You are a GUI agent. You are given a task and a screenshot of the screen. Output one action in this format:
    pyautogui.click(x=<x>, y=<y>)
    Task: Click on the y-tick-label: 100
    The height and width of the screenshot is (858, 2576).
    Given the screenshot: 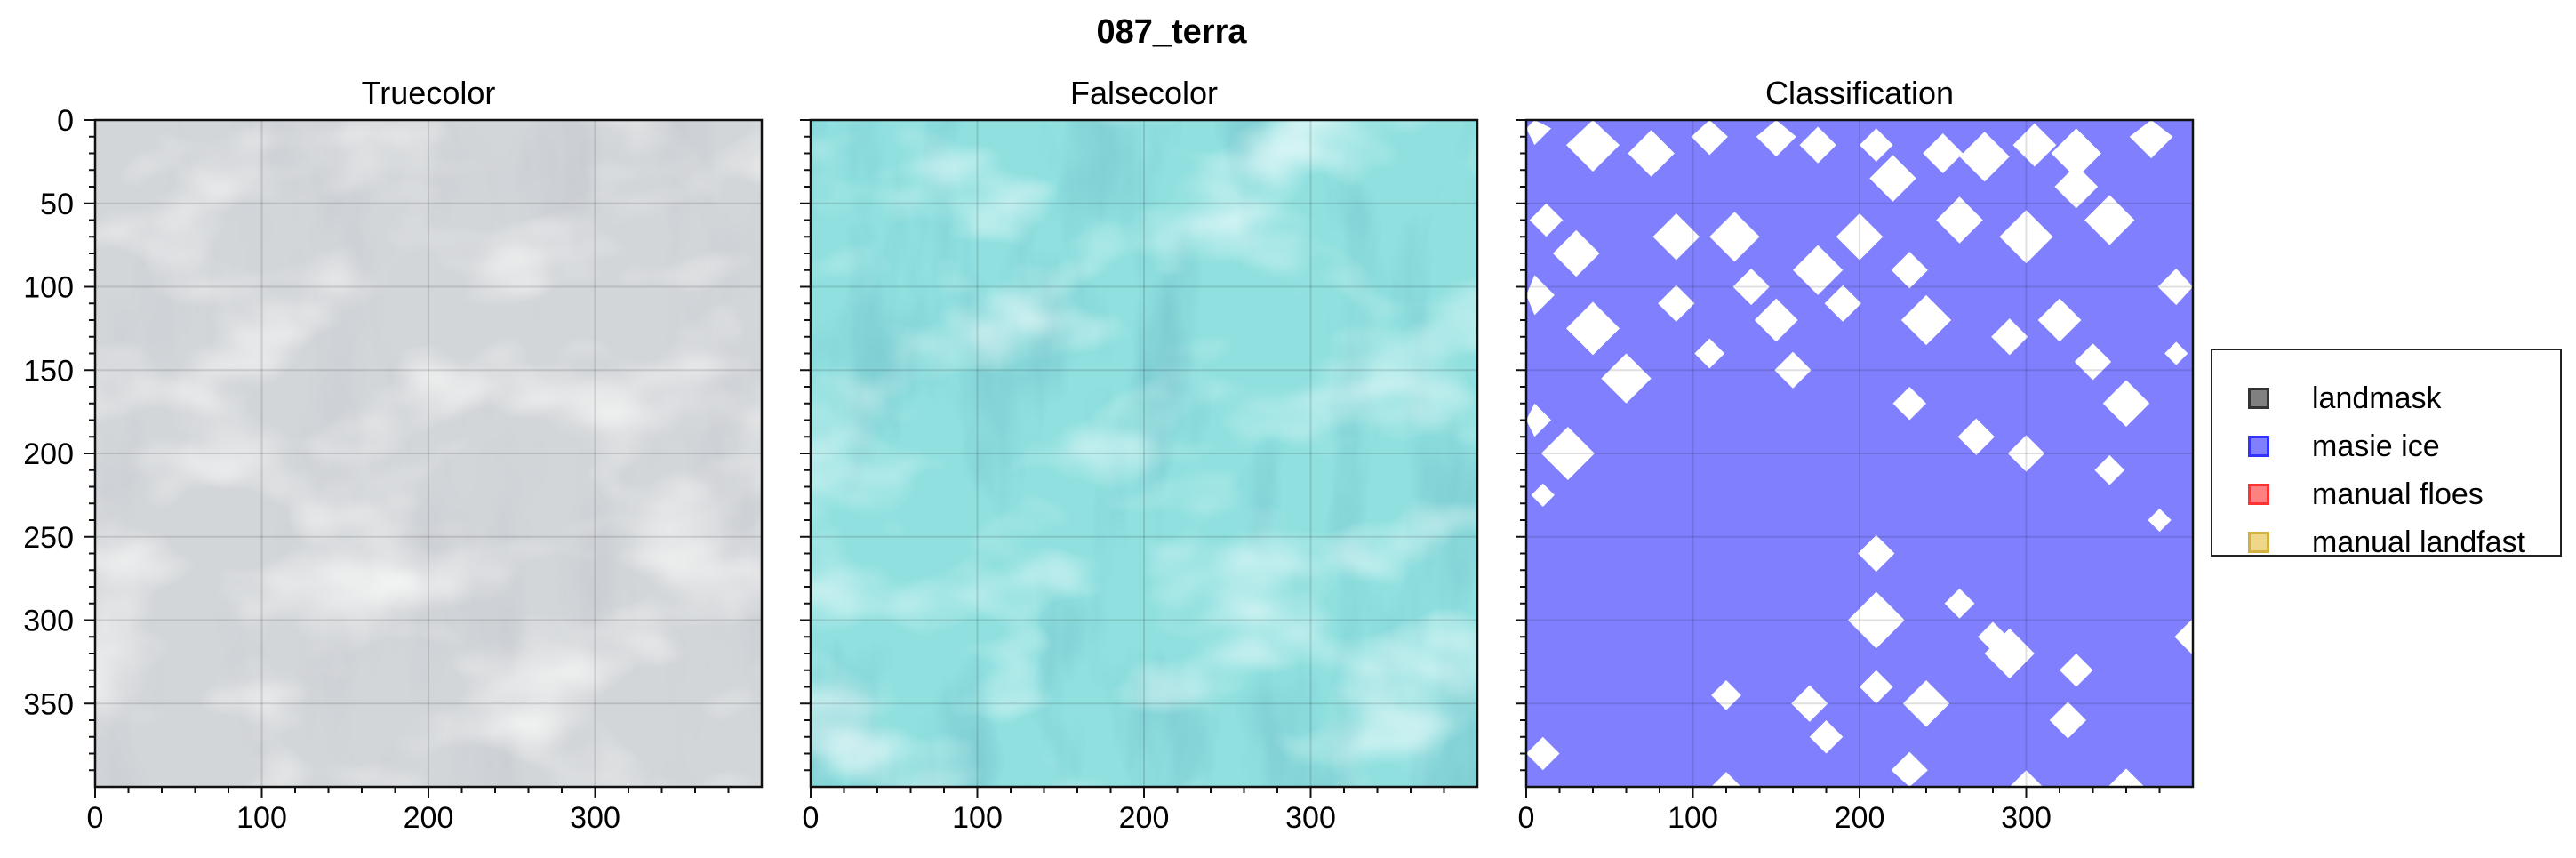 What is the action you would take?
    pyautogui.click(x=48, y=288)
    